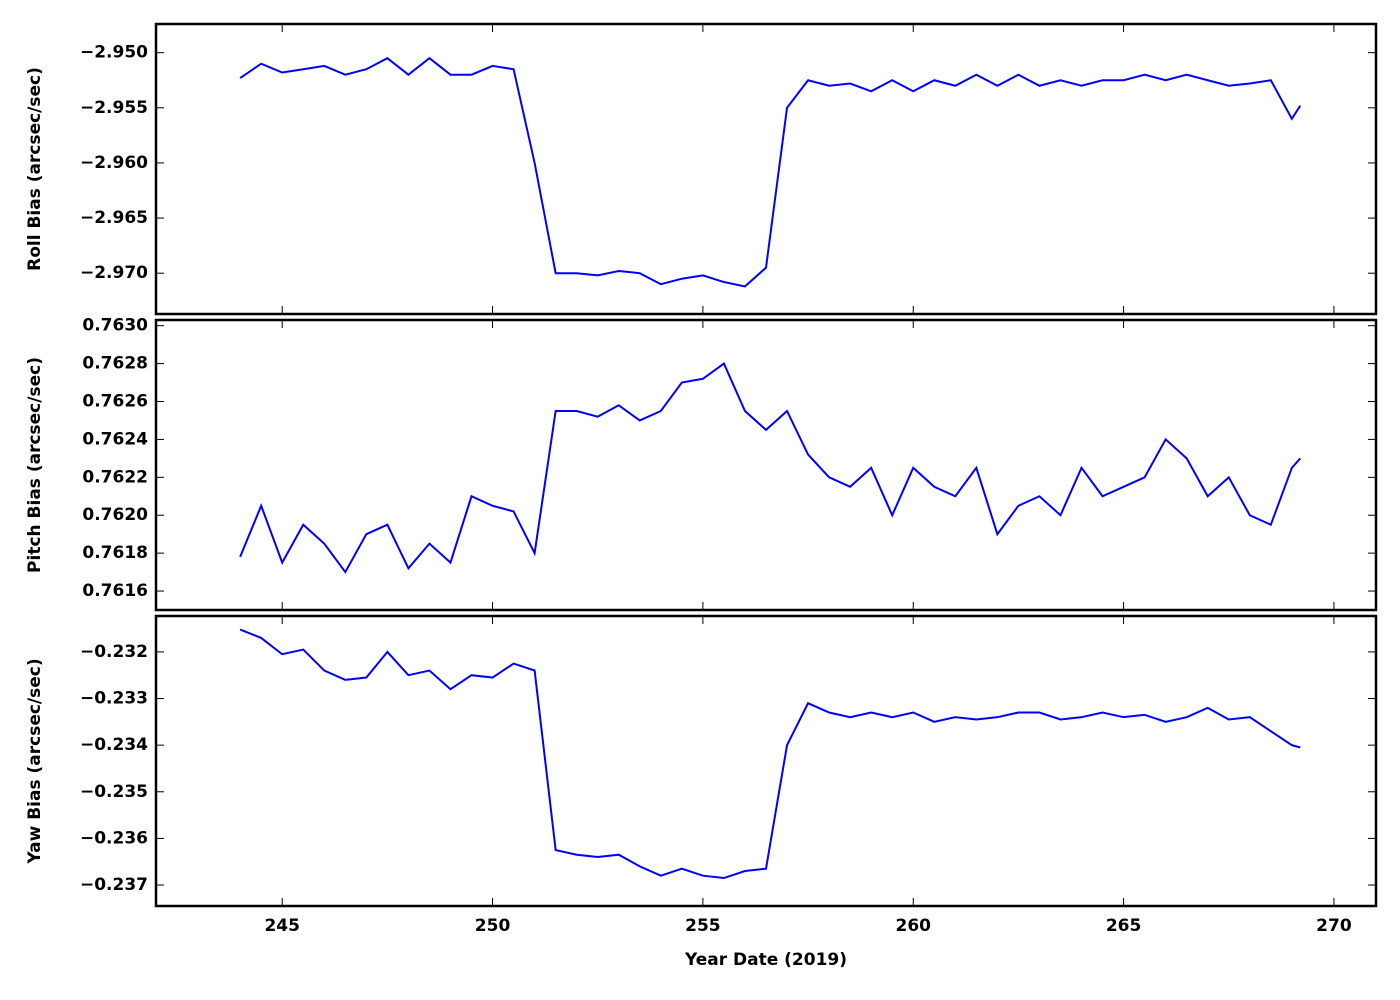 This screenshot has height=1000, width=1400. I want to click on x-tick-label: 270, so click(1334, 926).